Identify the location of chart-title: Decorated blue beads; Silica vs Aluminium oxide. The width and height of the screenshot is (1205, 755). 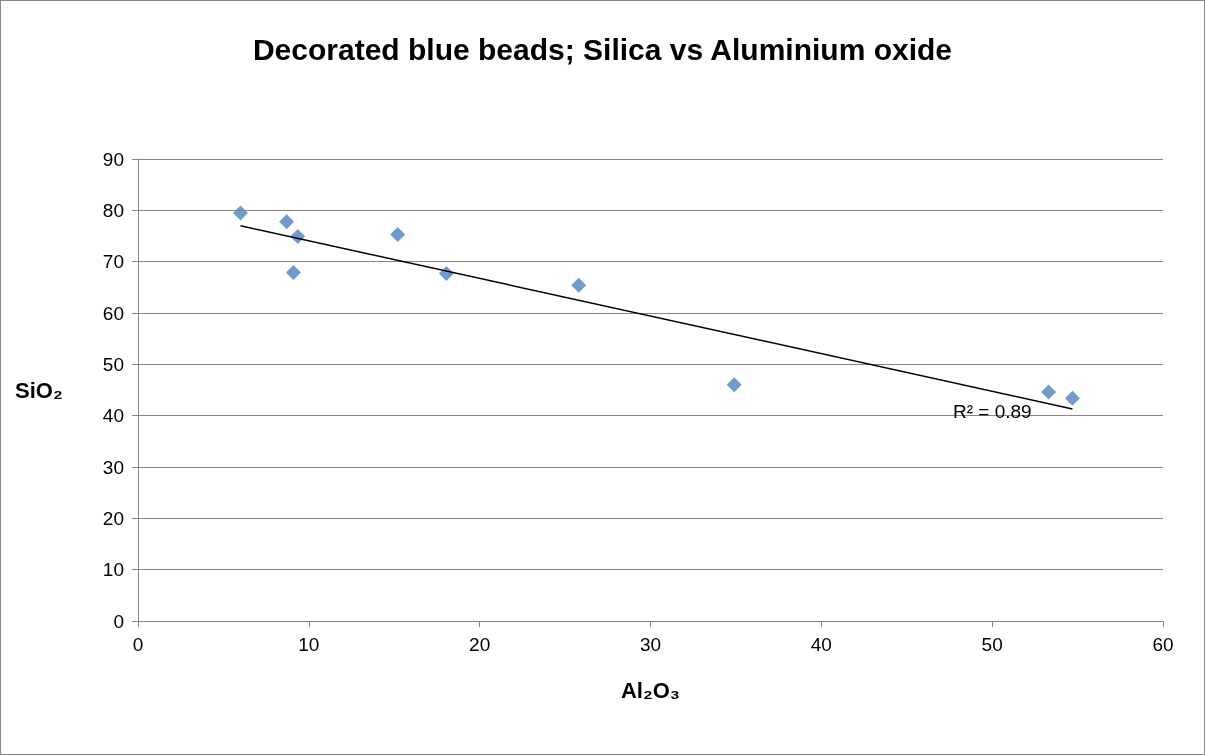
(602, 49).